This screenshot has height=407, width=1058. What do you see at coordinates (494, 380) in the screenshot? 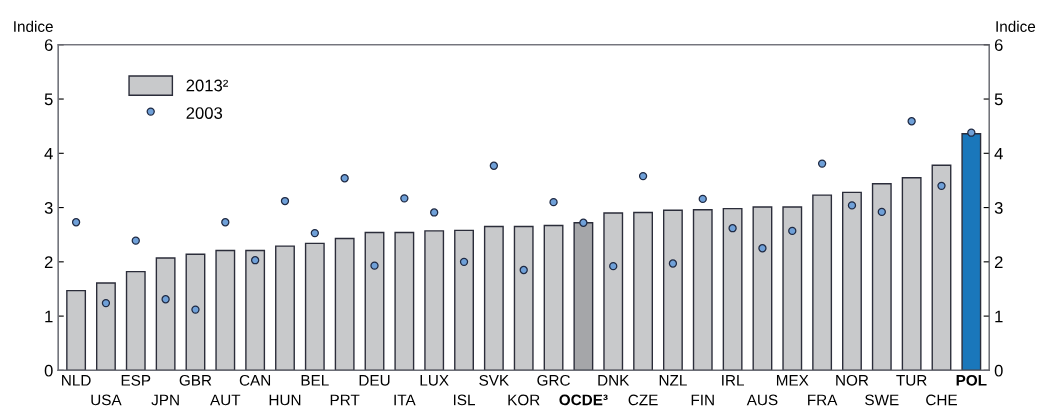
I see `x-tick-label: SVK` at bounding box center [494, 380].